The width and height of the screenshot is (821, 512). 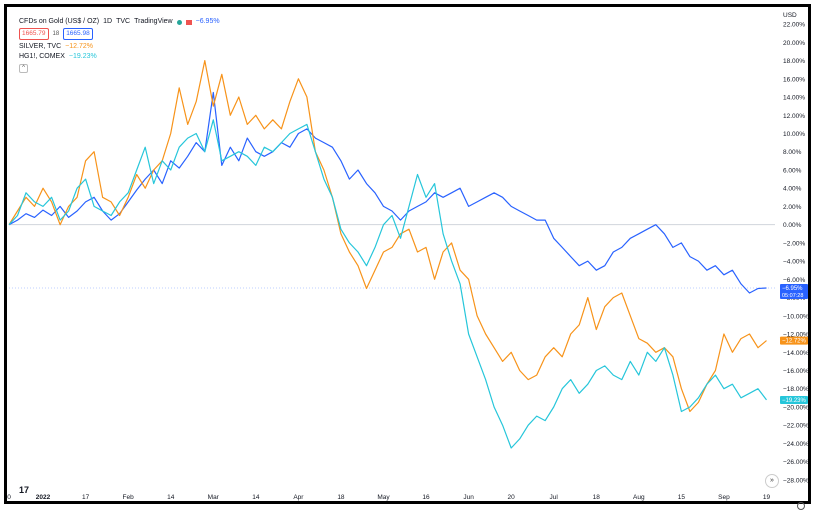 I want to click on silver-price-tag, so click(x=794, y=340).